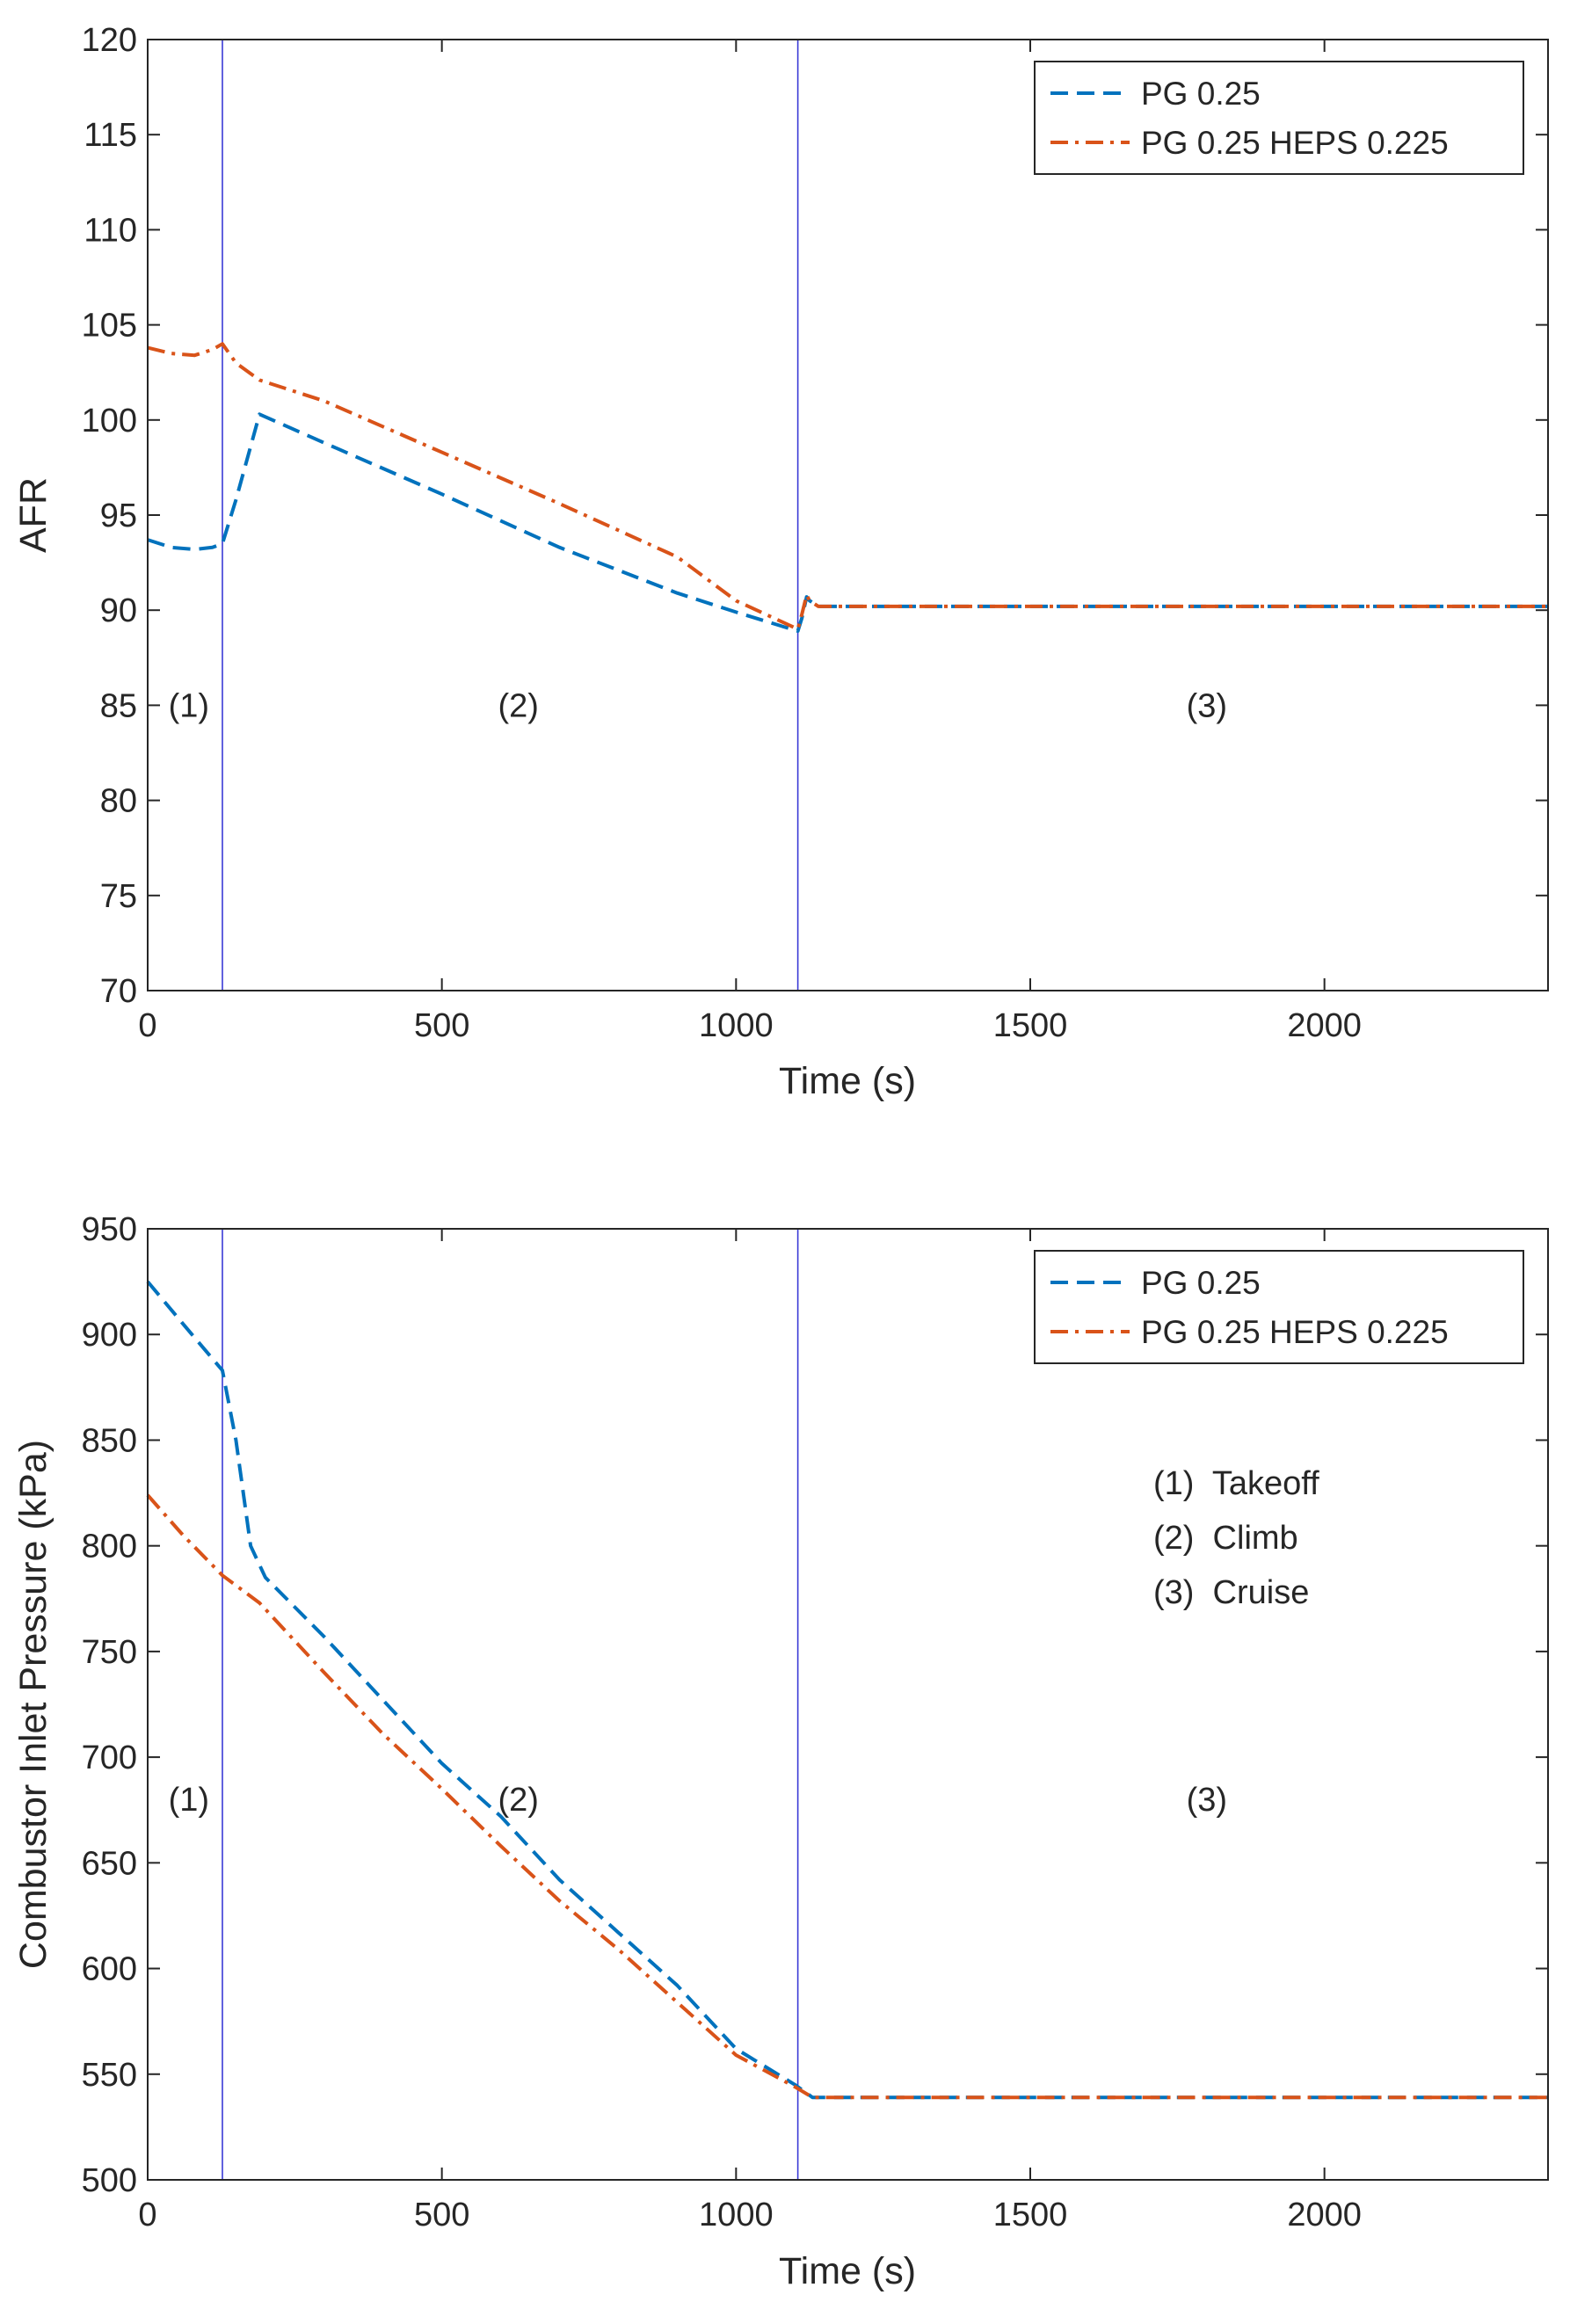 This screenshot has height=2324, width=1570. I want to click on y-tick-label: 85, so click(118, 705).